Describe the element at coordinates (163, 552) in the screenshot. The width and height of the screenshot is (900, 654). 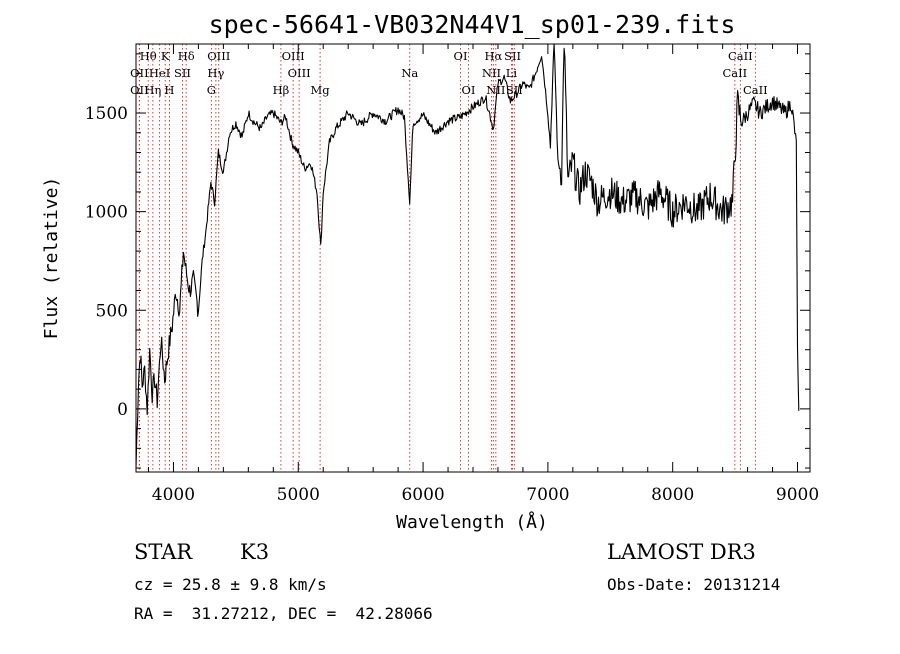
I see `object-class: STAR` at that location.